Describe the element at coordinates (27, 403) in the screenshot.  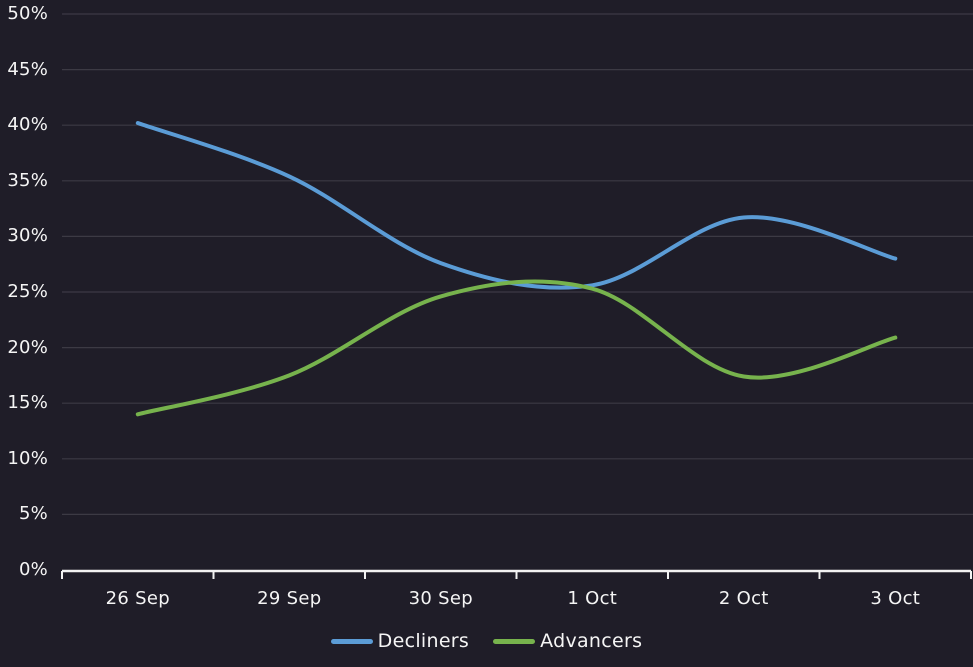
I see `y-axis-label: 15%` at that location.